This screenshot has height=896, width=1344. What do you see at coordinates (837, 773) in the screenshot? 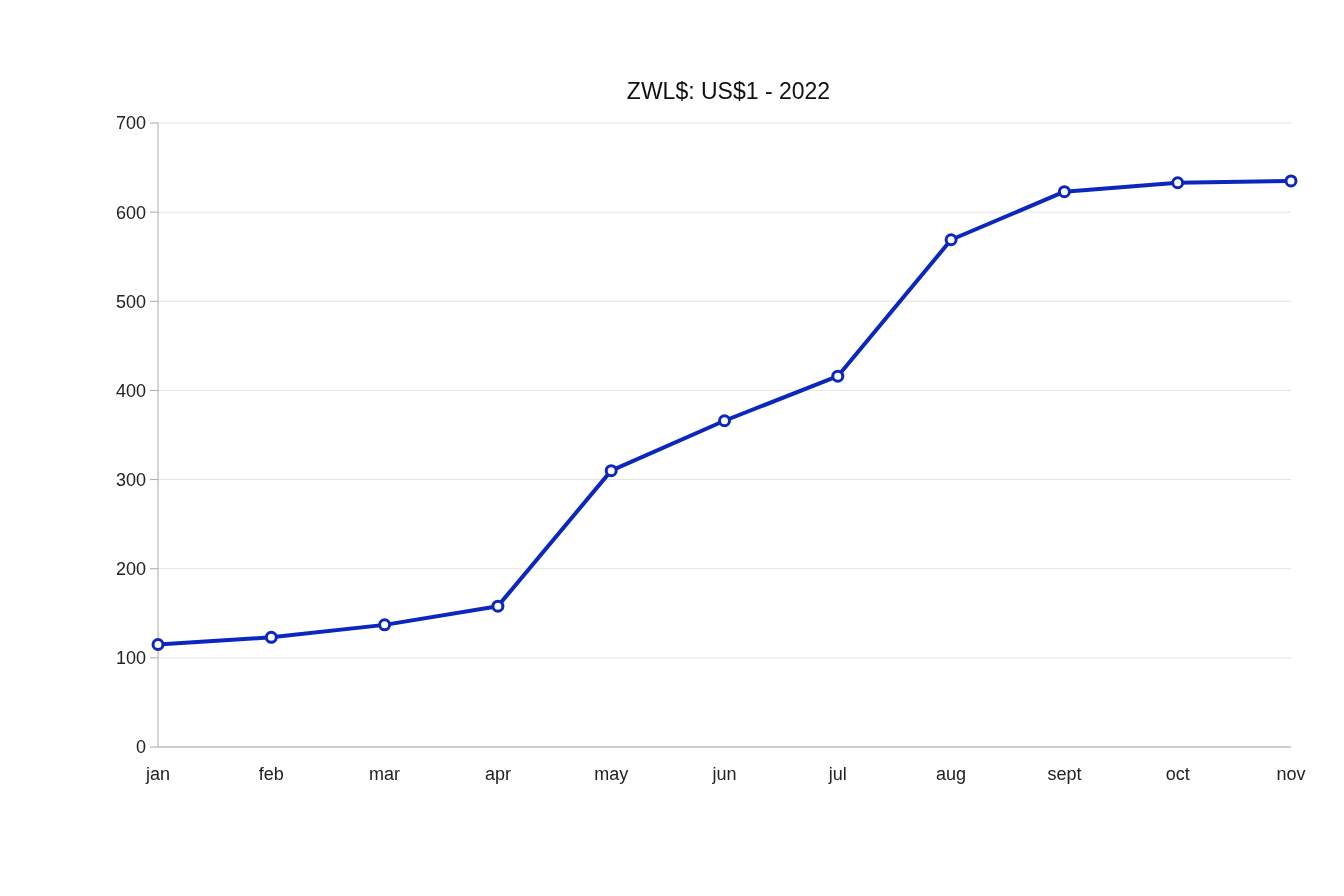
I see `x-tick-label: jul` at bounding box center [837, 773].